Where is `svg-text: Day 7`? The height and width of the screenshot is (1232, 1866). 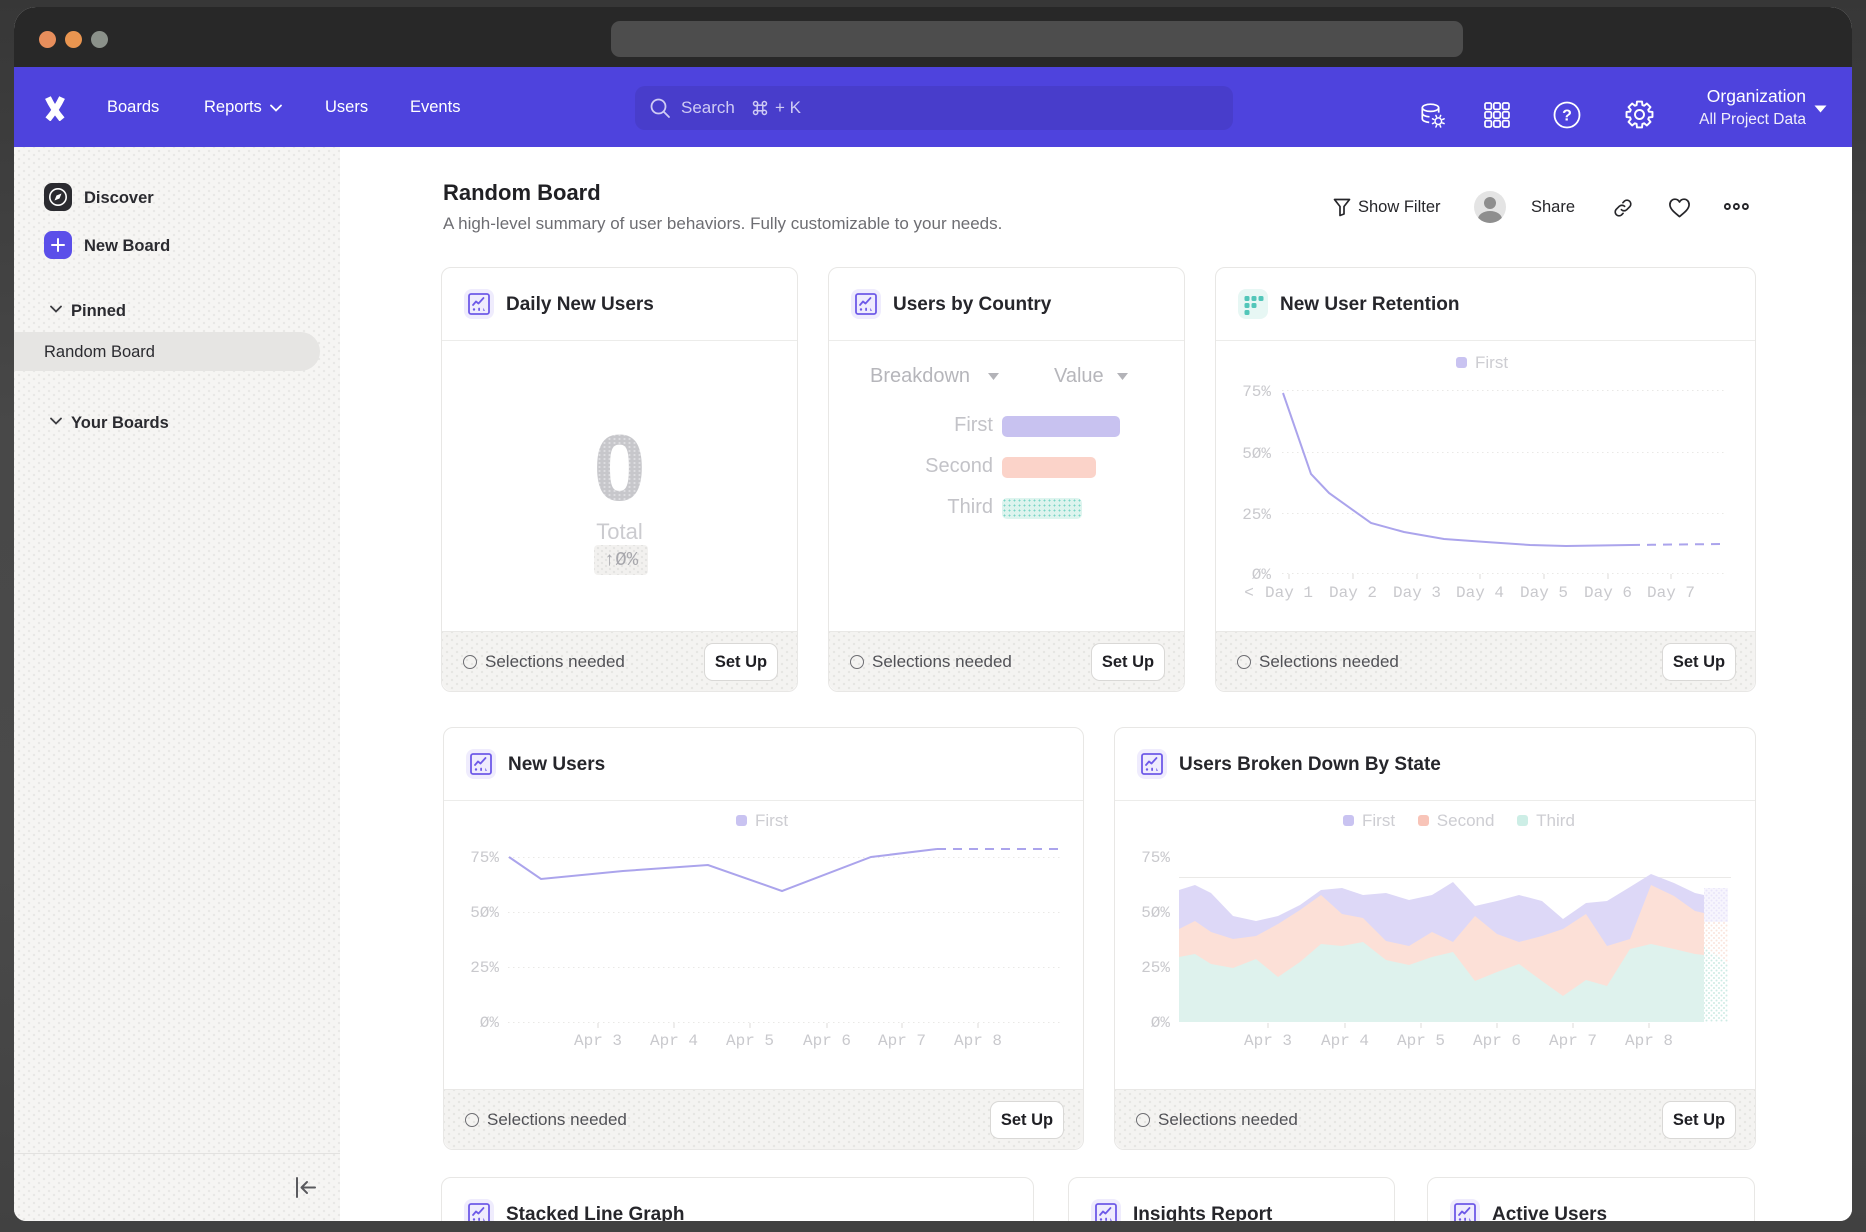
svg-text: Day 7 is located at coordinates (1671, 593).